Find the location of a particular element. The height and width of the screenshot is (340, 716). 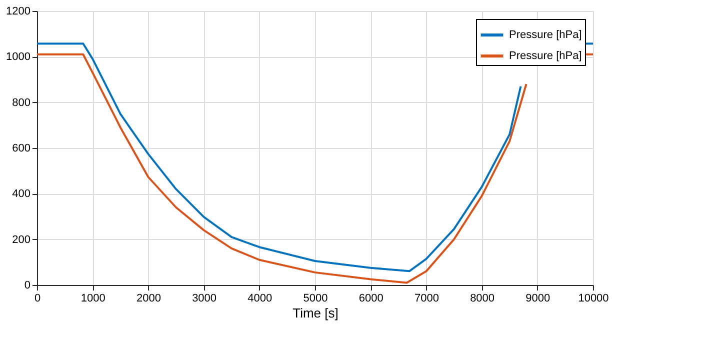

x-tick-label: 2000 is located at coordinates (148, 298).